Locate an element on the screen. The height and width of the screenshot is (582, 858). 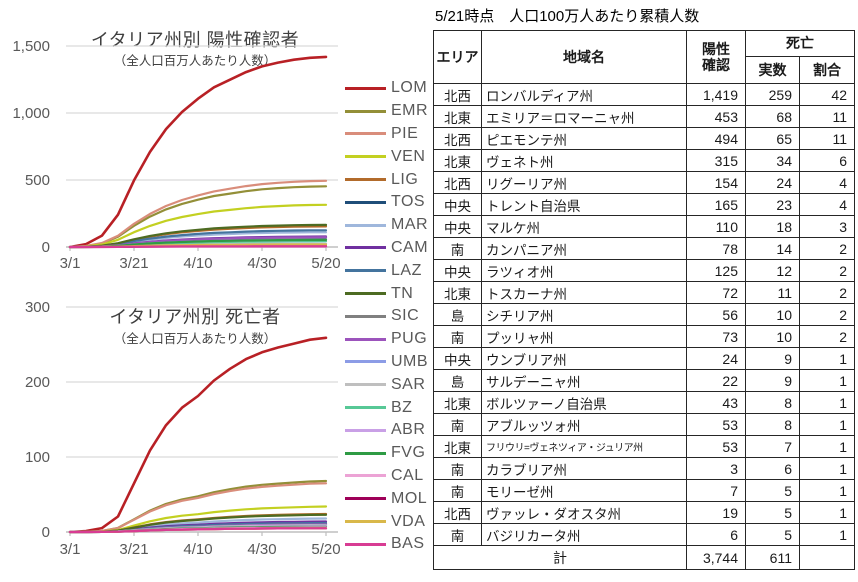
ratio-cell: 2 is located at coordinates (827, 314).